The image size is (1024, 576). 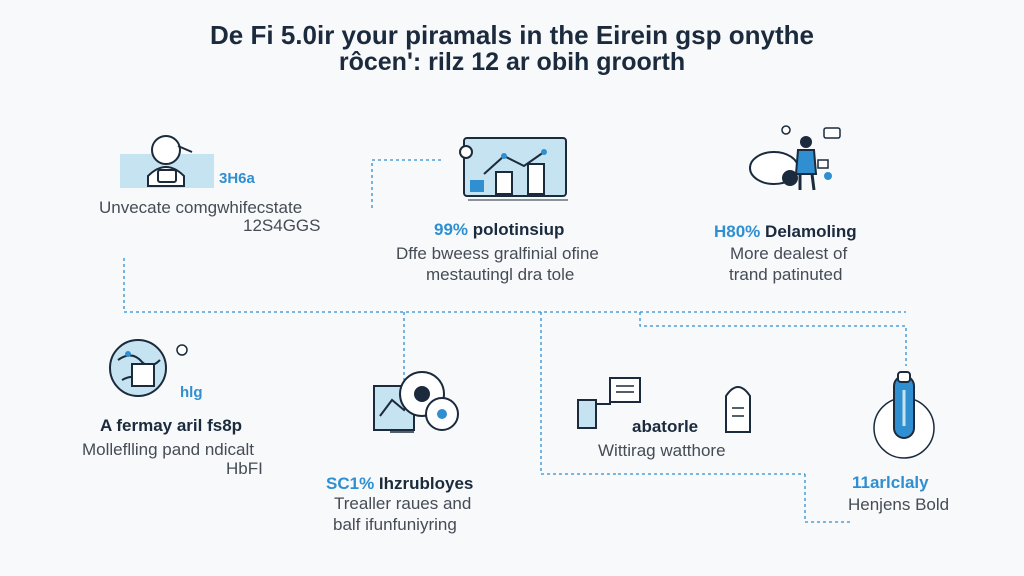 What do you see at coordinates (513, 169) in the screenshot?
I see `dashboard-chart-icon` at bounding box center [513, 169].